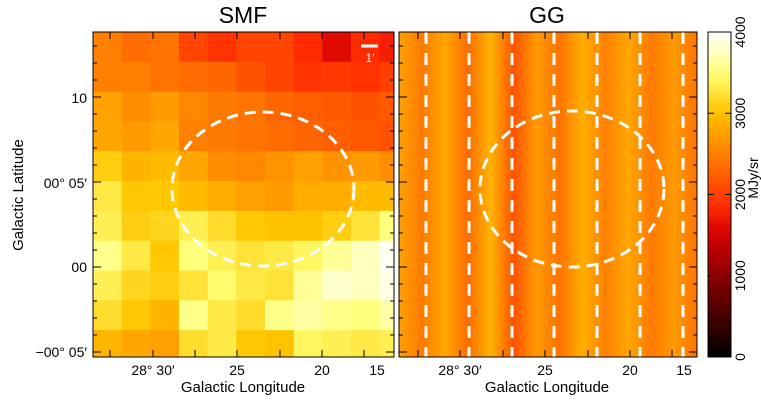 The height and width of the screenshot is (405, 761). I want to click on colorbar-tick-label: 2000, so click(740, 194).